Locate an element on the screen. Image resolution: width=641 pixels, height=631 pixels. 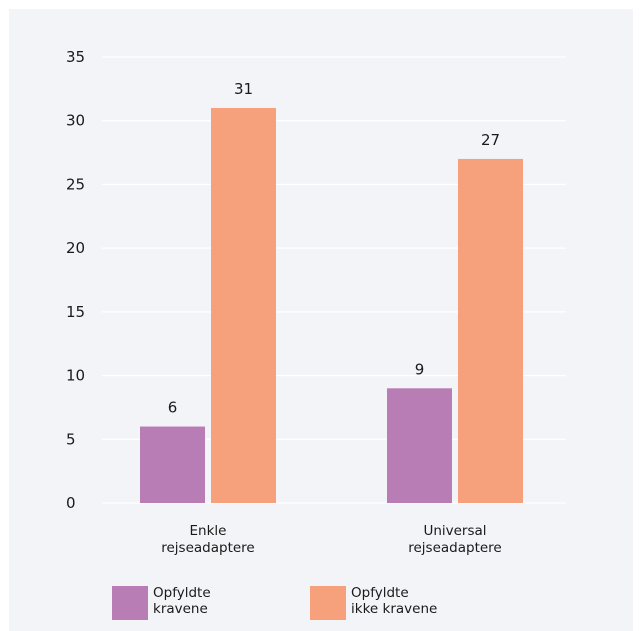
legend-label: Opfyldte kravene is located at coordinates (182, 601).